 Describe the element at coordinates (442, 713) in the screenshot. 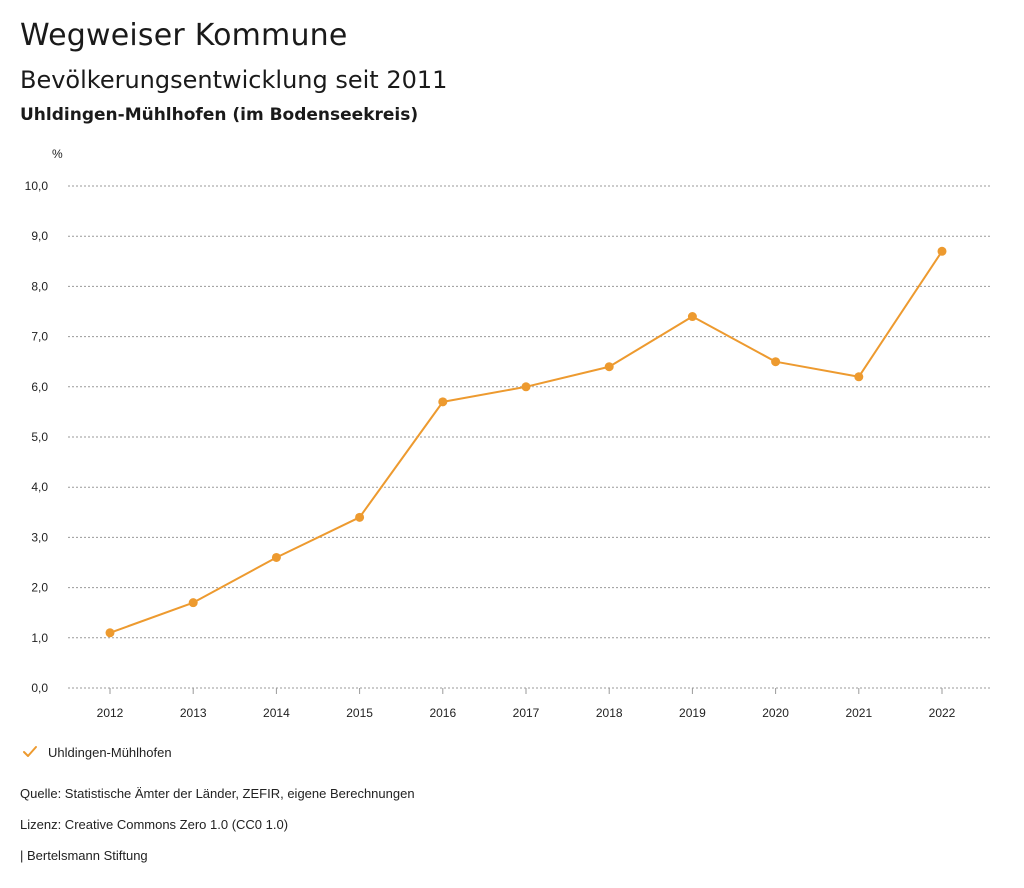

I see `x-tick-label: 2016` at that location.